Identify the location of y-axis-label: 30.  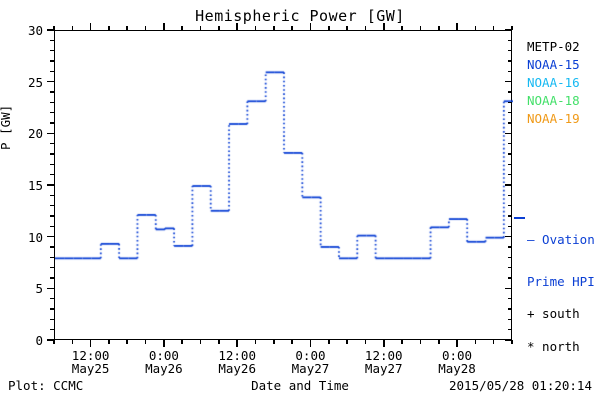
(35, 30).